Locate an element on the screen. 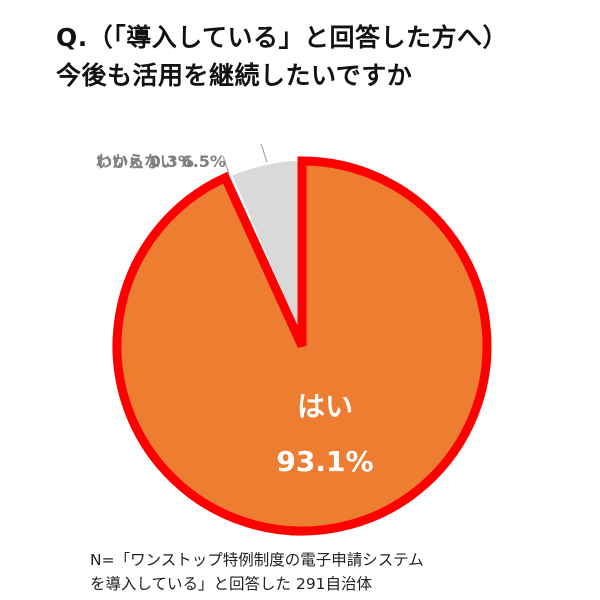 Image resolution: width=600 pixels, height=600 pixels. data-label-slice-3: わからない 6.5% is located at coordinates (161, 161).